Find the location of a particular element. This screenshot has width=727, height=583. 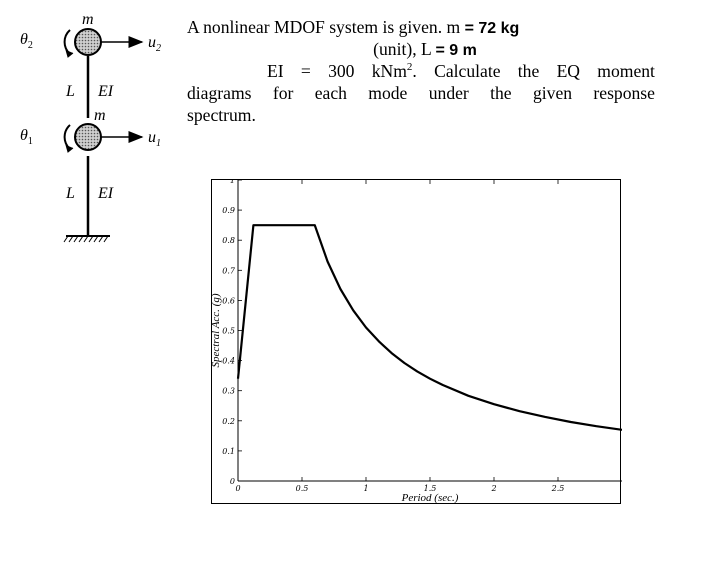

word: each is located at coordinates (330, 93).